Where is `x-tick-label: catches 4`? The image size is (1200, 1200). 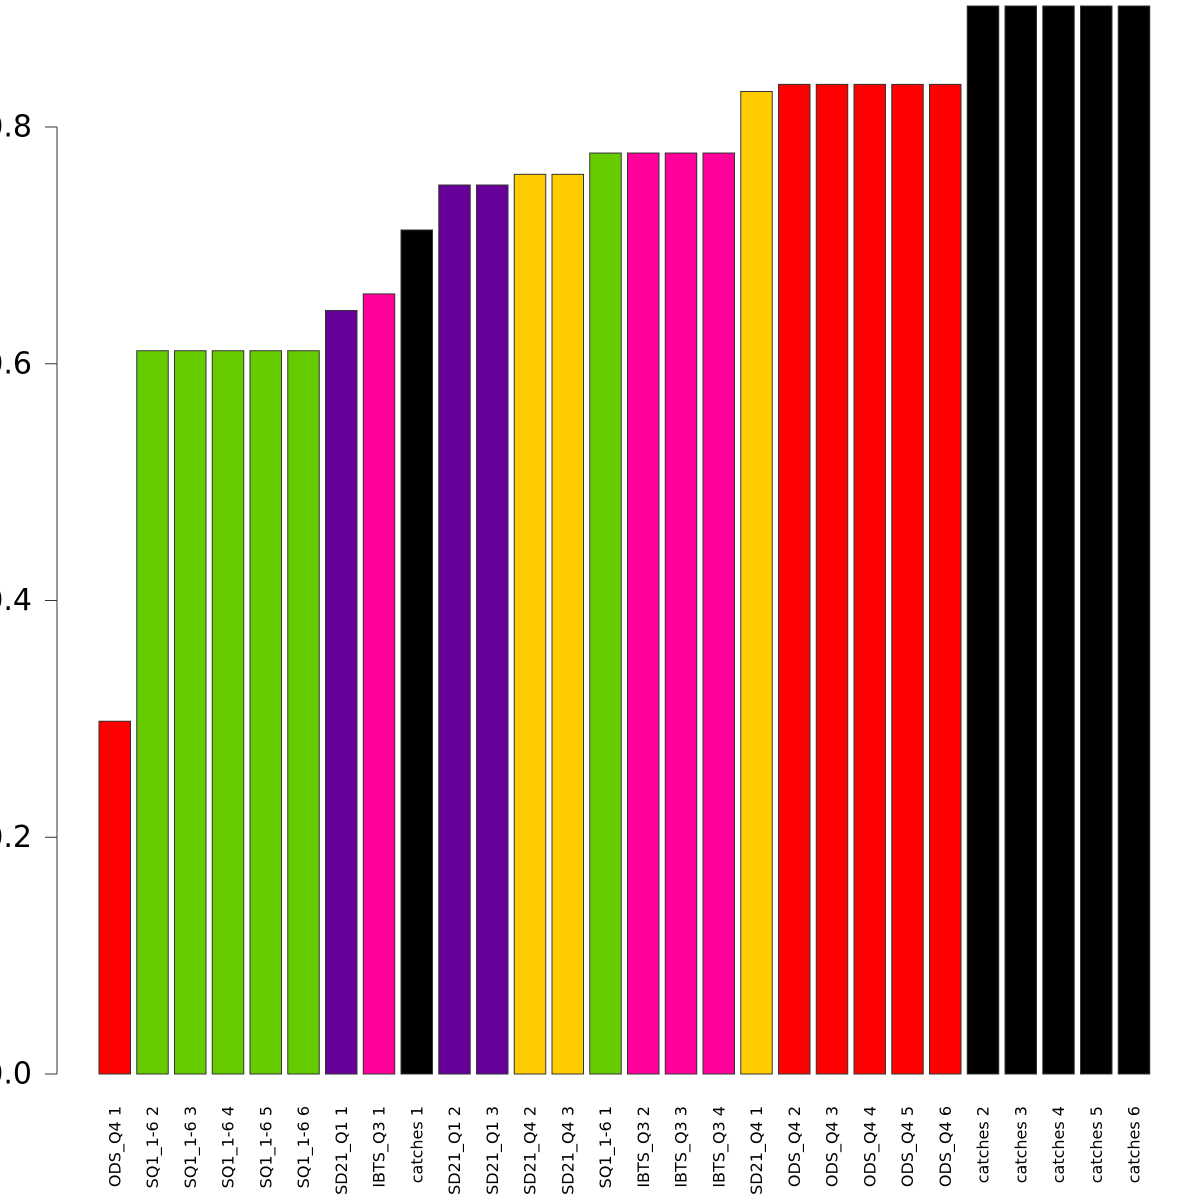
x-tick-label: catches 4 is located at coordinates (1058, 1144).